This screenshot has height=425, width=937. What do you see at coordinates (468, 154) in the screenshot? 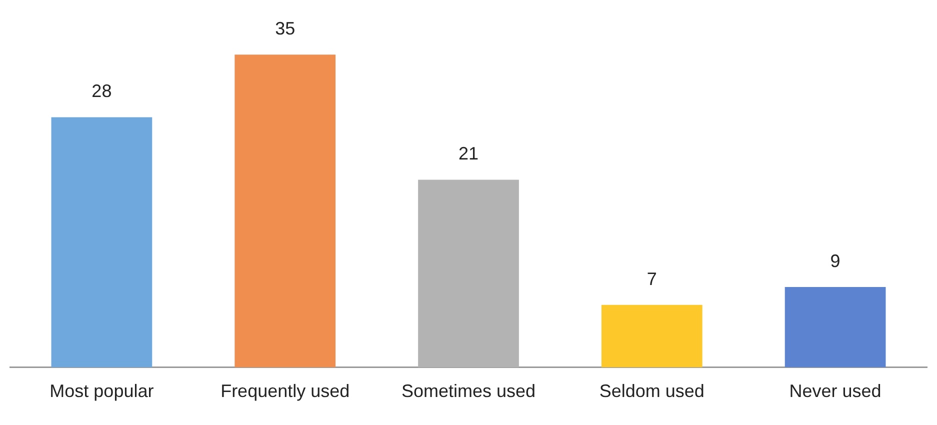
I see `data-label: 21` at bounding box center [468, 154].